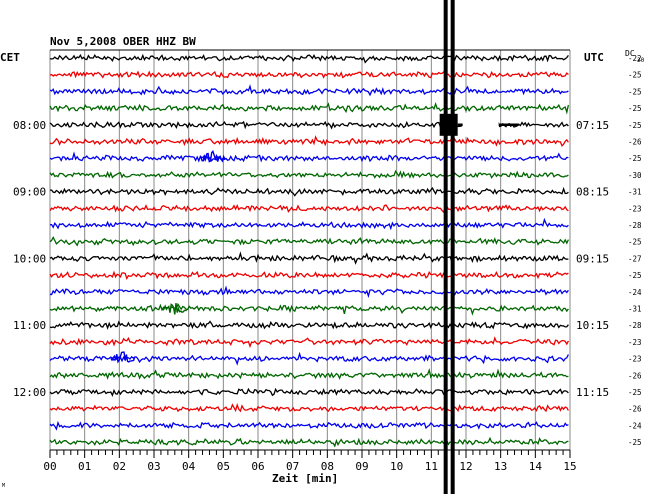 The height and width of the screenshot is (494, 650). Describe the element at coordinates (465, 466) in the screenshot. I see `x-tick-label-12: 12` at that location.